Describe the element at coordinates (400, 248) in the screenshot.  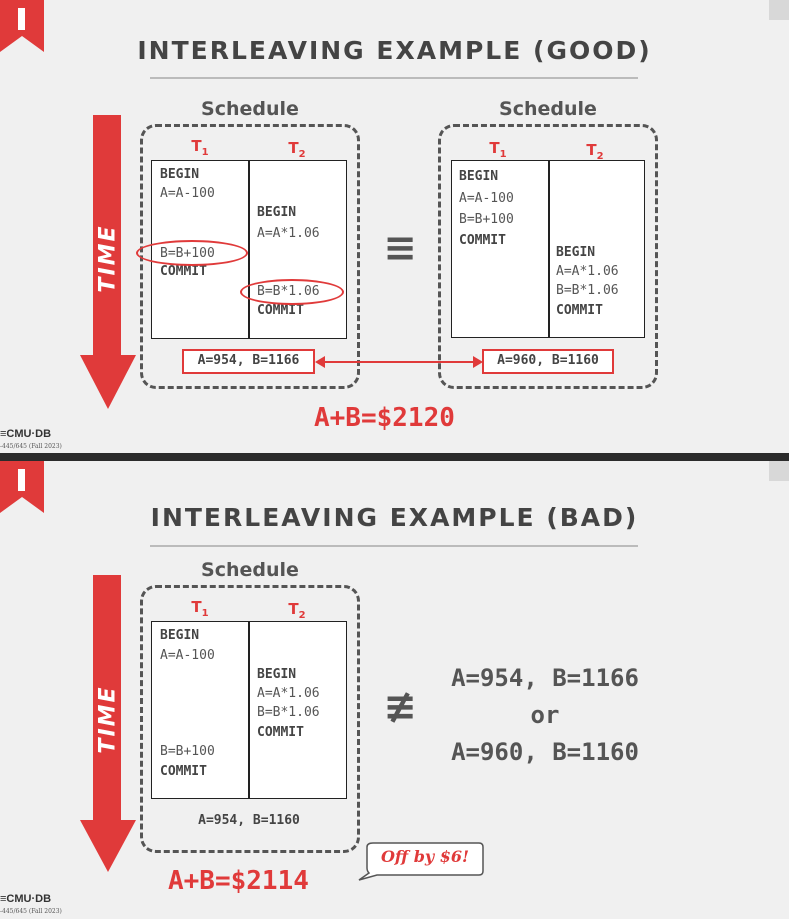
I see `equivalent-symbol: ≡` at that location.